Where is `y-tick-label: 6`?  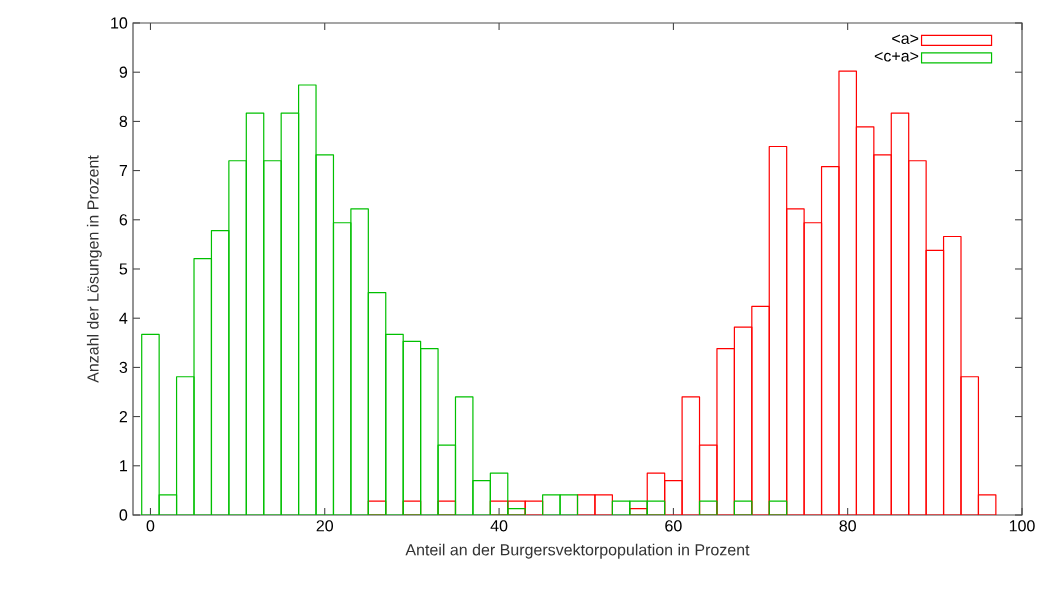 y-tick-label: 6 is located at coordinates (123, 220).